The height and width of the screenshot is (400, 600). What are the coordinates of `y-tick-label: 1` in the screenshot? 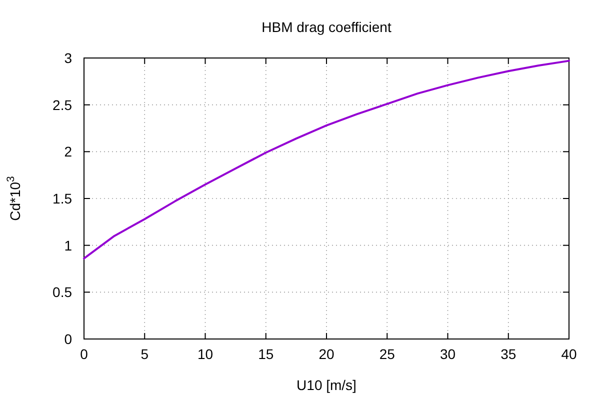 It's located at (68, 245).